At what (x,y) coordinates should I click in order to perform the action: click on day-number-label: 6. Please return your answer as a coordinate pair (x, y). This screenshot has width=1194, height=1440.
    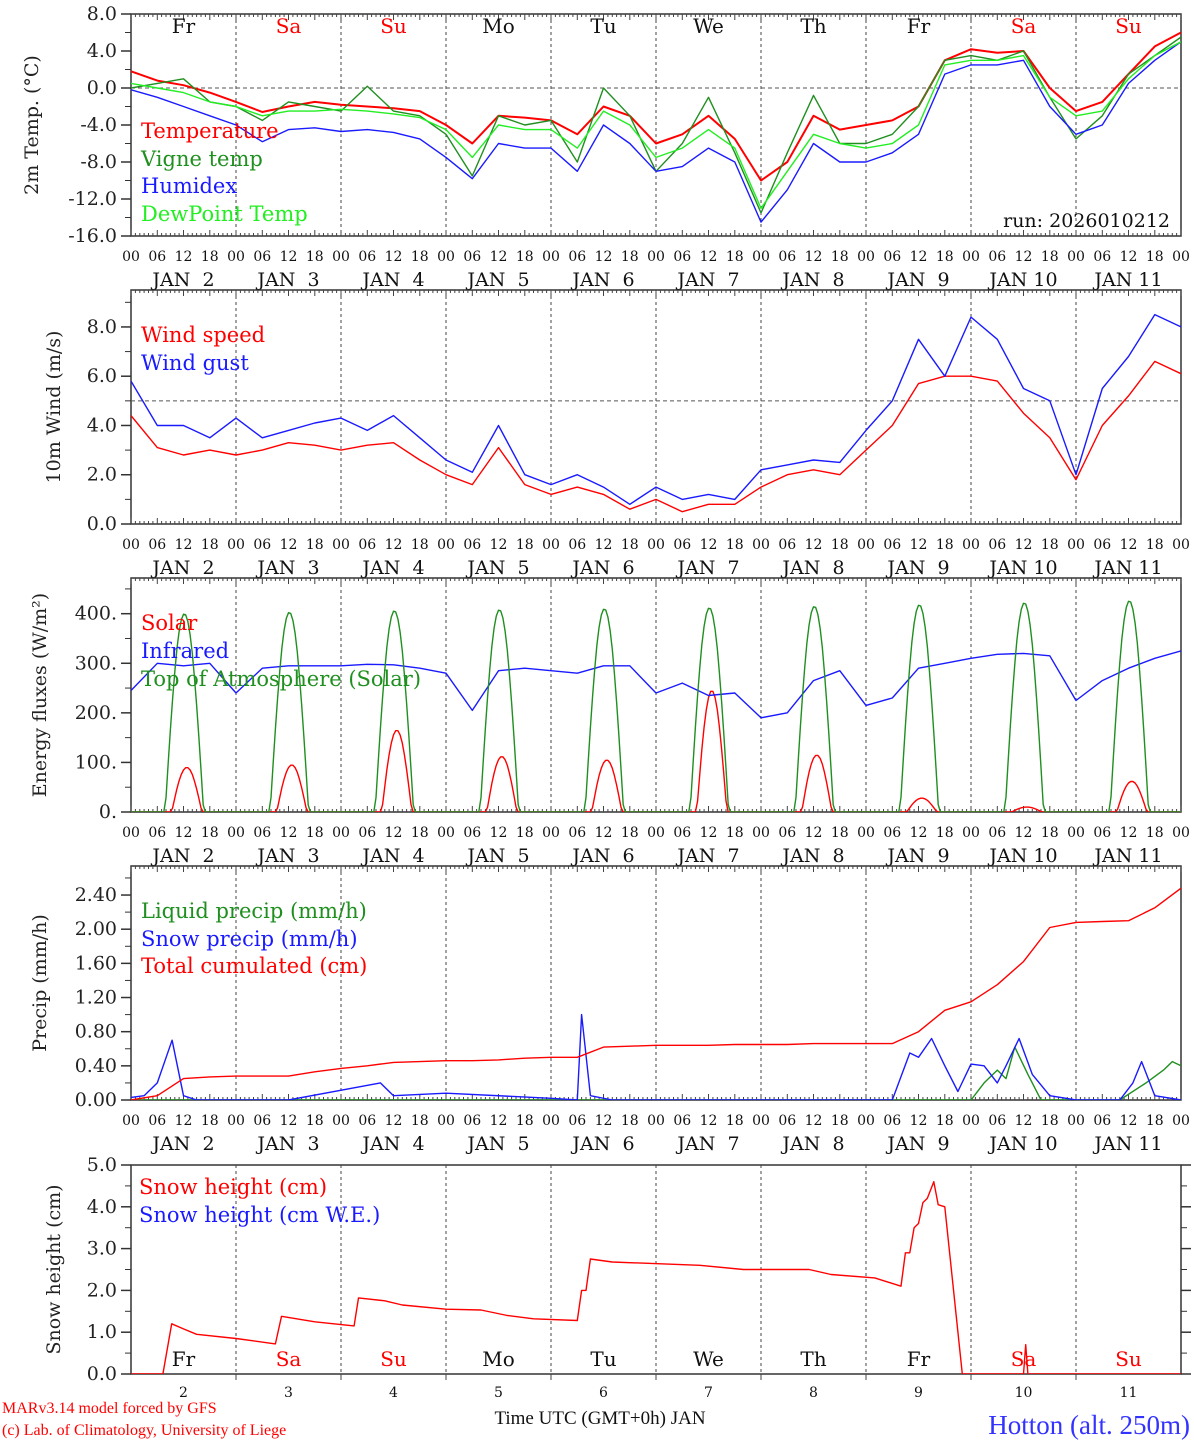
    Looking at the image, I should click on (603, 1393).